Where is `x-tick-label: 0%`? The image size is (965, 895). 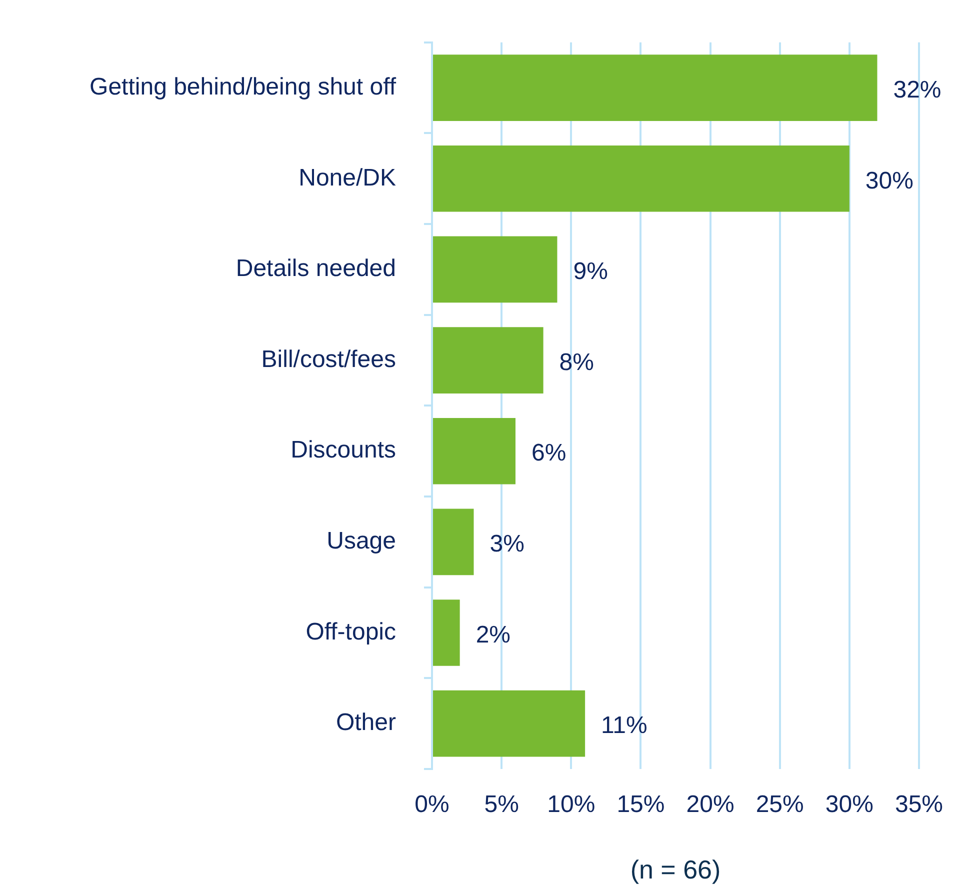 x-tick-label: 0% is located at coordinates (432, 804).